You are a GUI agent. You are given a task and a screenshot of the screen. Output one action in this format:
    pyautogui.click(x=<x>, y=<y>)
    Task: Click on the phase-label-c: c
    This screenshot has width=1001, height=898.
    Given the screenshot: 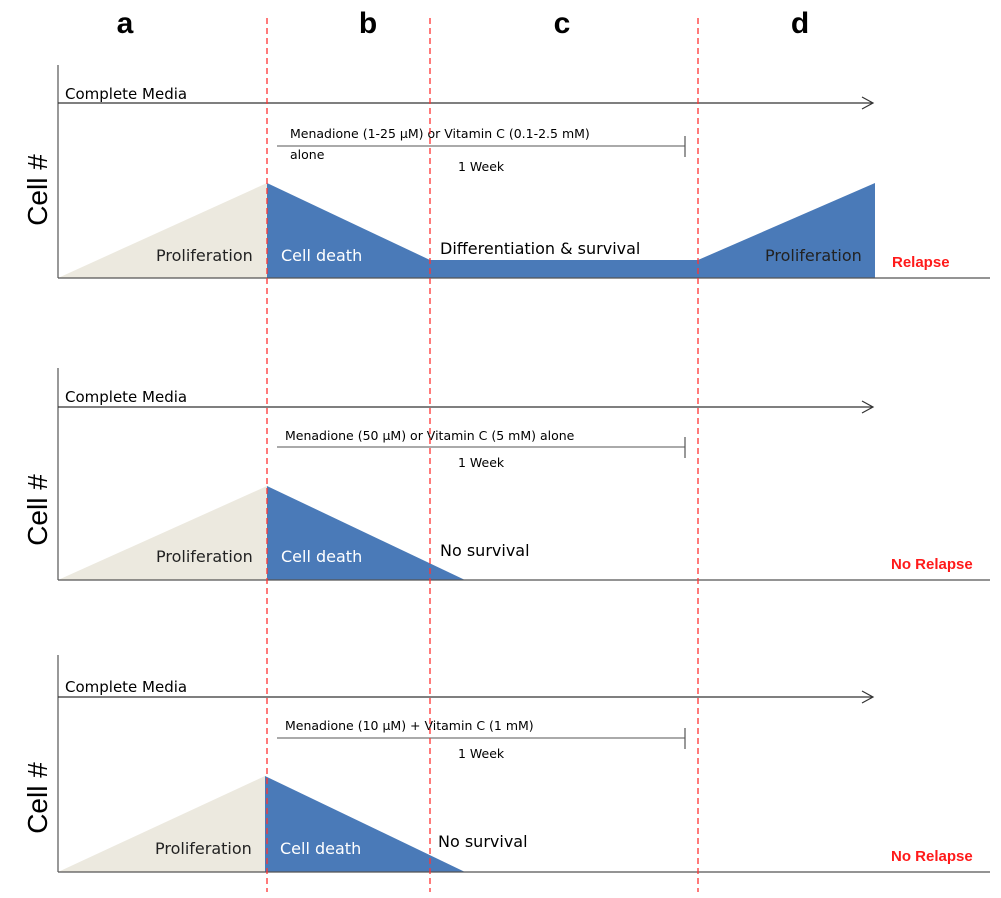 What is the action you would take?
    pyautogui.click(x=562, y=23)
    